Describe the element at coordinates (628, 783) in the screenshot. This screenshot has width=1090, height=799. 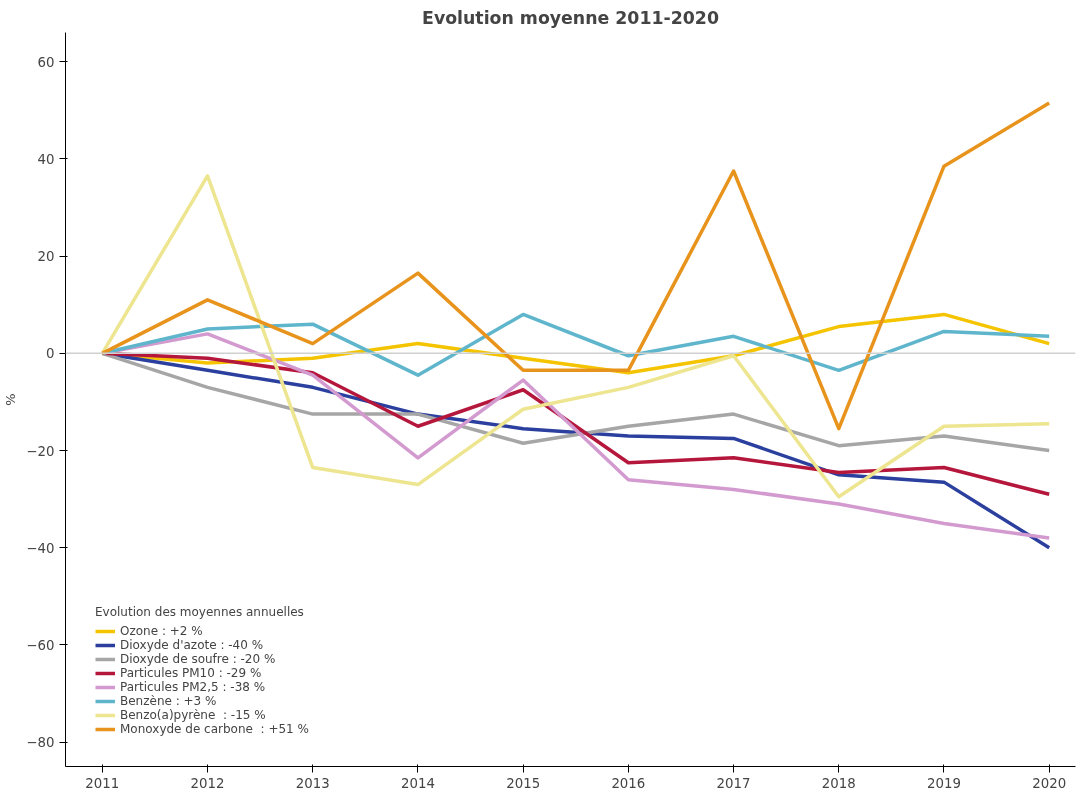
I see `x-tick-label: 2016` at that location.